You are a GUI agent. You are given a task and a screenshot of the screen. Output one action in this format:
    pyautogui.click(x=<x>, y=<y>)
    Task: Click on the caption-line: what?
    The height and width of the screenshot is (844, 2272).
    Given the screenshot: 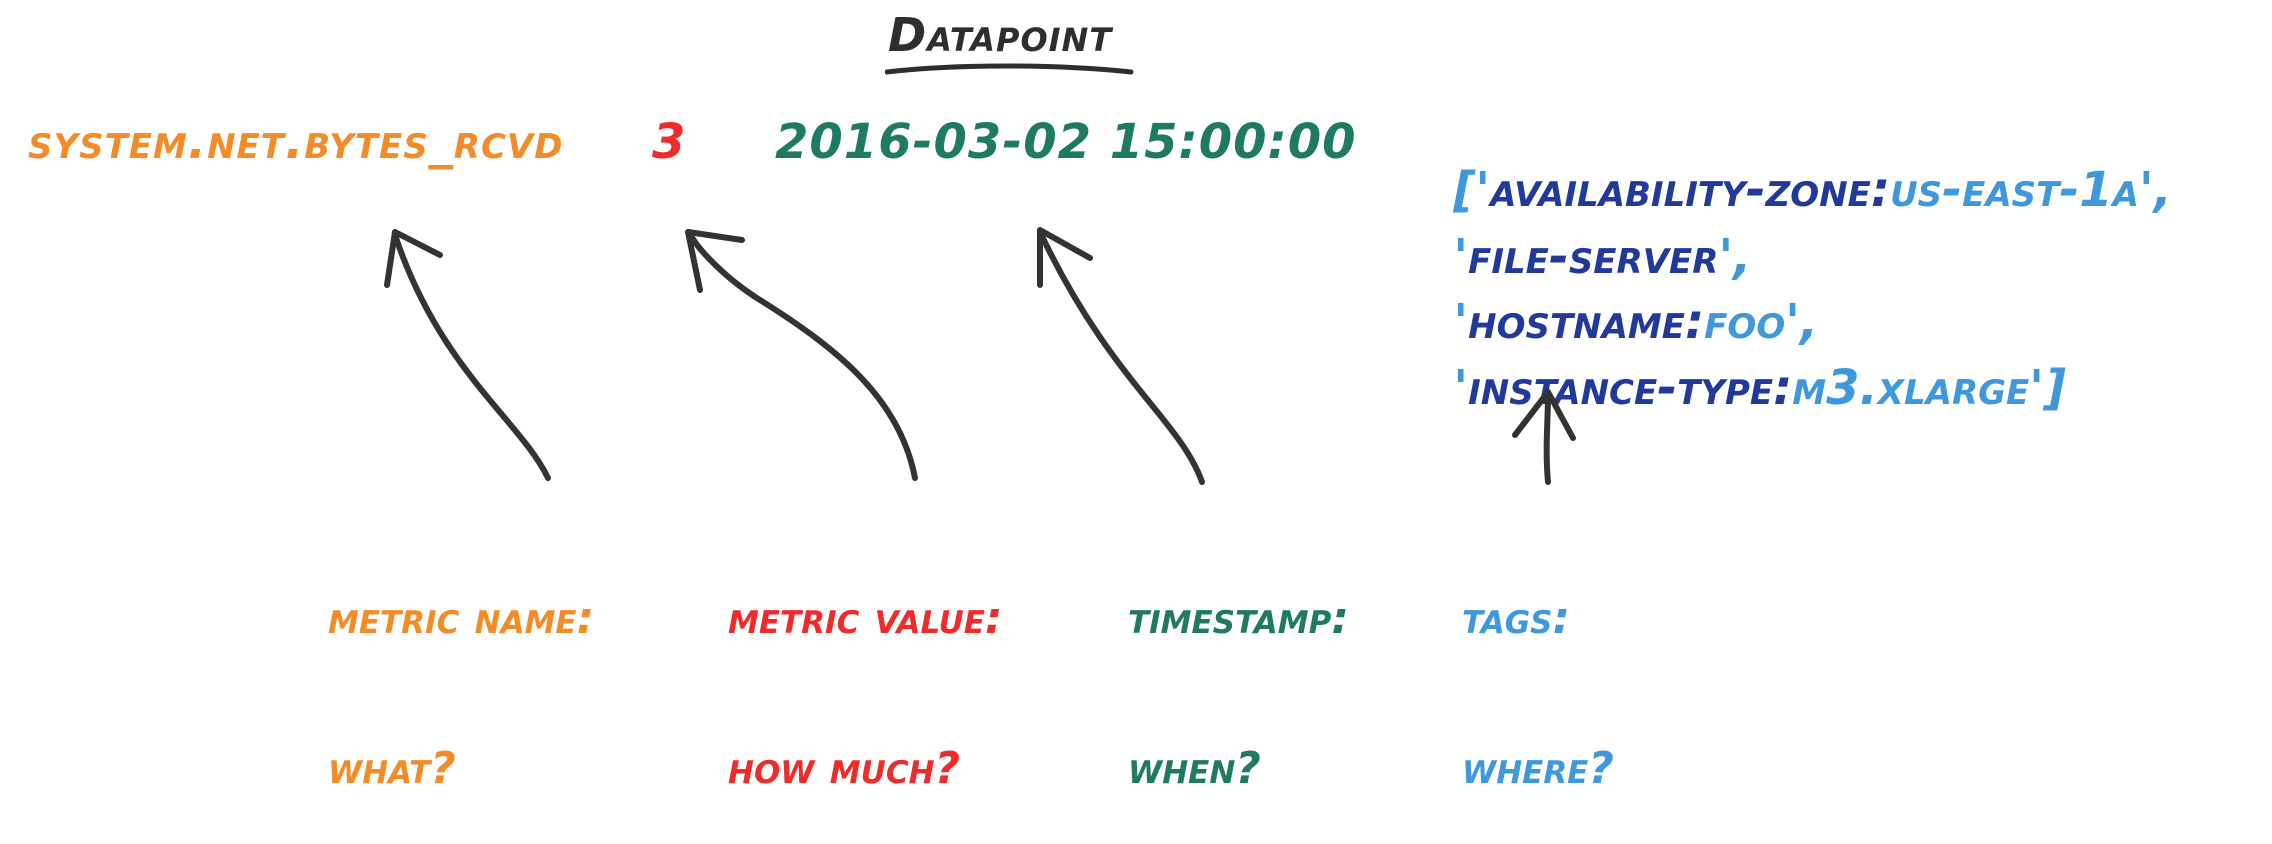 What is the action you would take?
    pyautogui.click(x=392, y=768)
    